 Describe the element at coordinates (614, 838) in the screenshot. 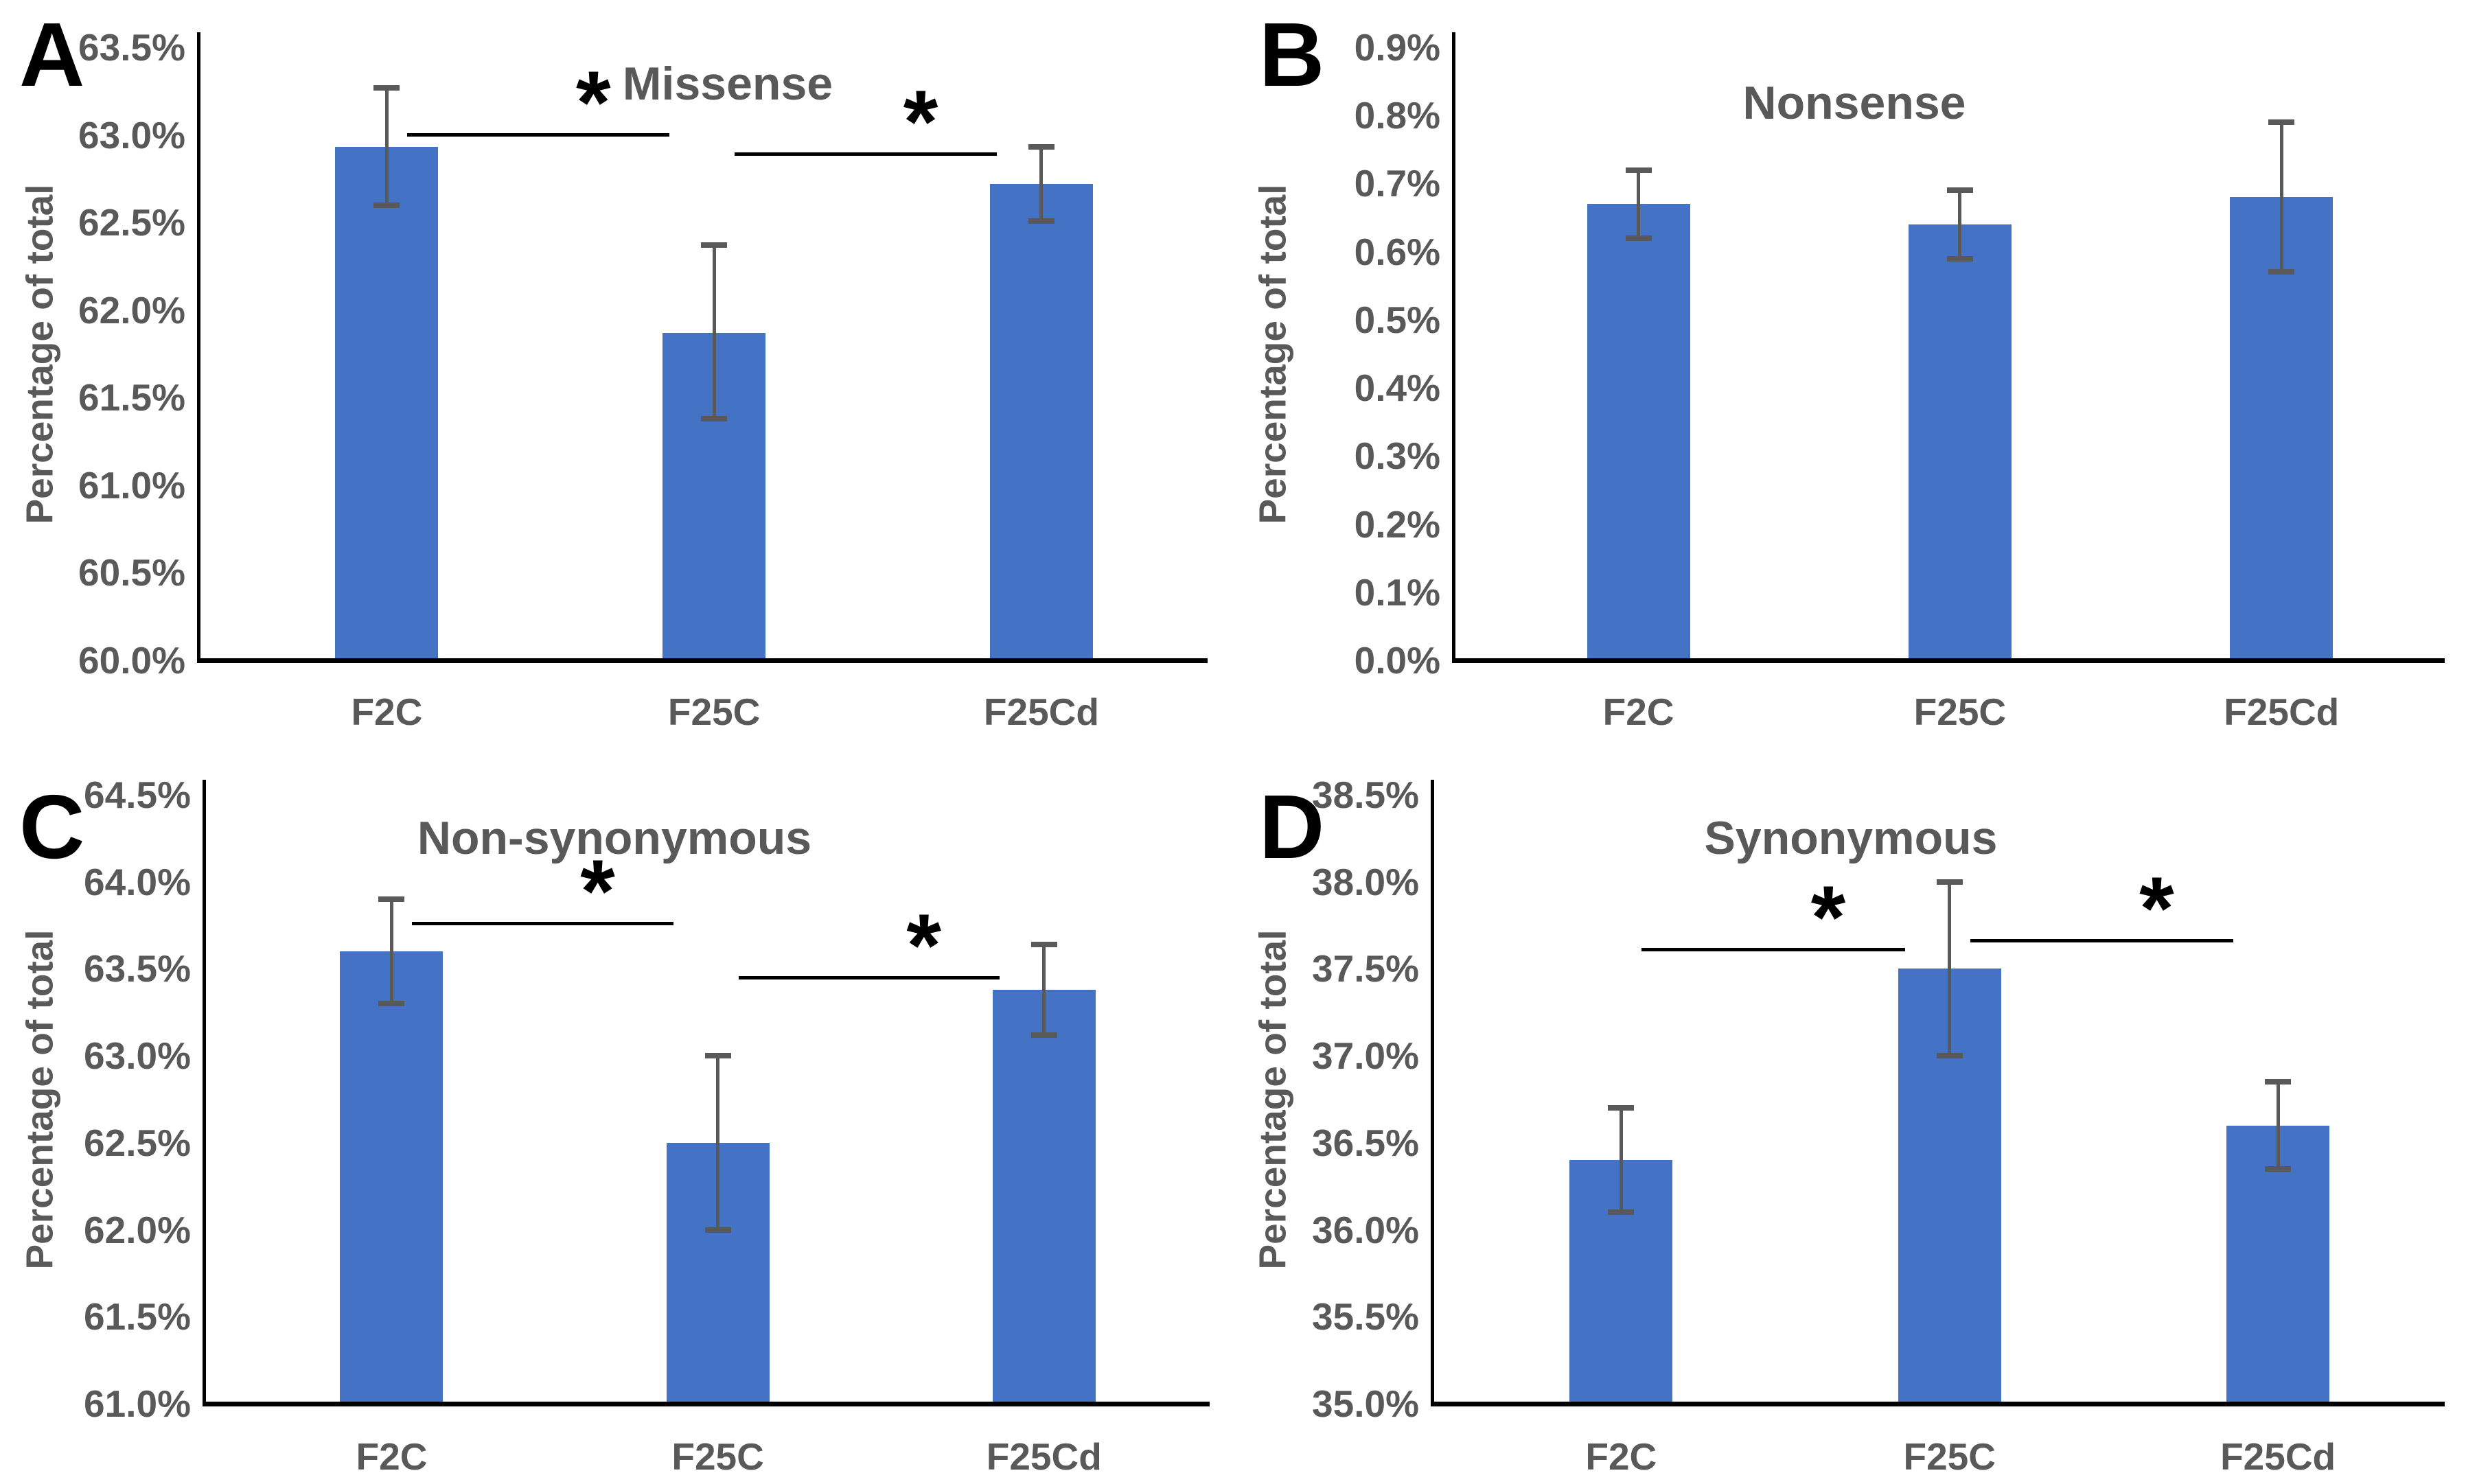

I see `chart-title: Non-synonymous` at that location.